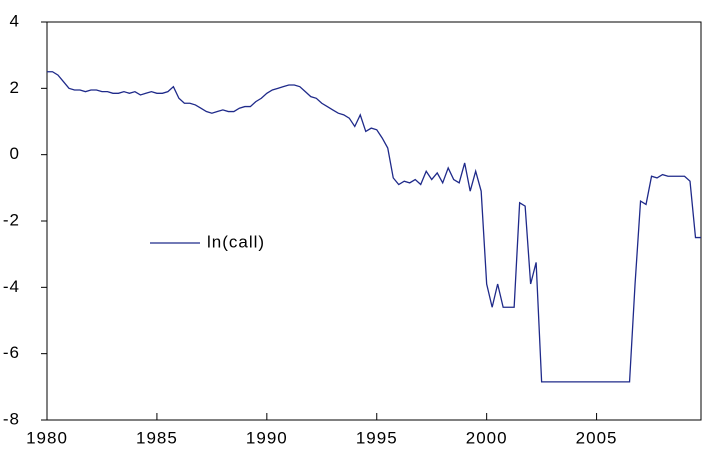 Image resolution: width=702 pixels, height=453 pixels. Describe the element at coordinates (157, 437) in the screenshot. I see `x-tick-label: 1985` at that location.